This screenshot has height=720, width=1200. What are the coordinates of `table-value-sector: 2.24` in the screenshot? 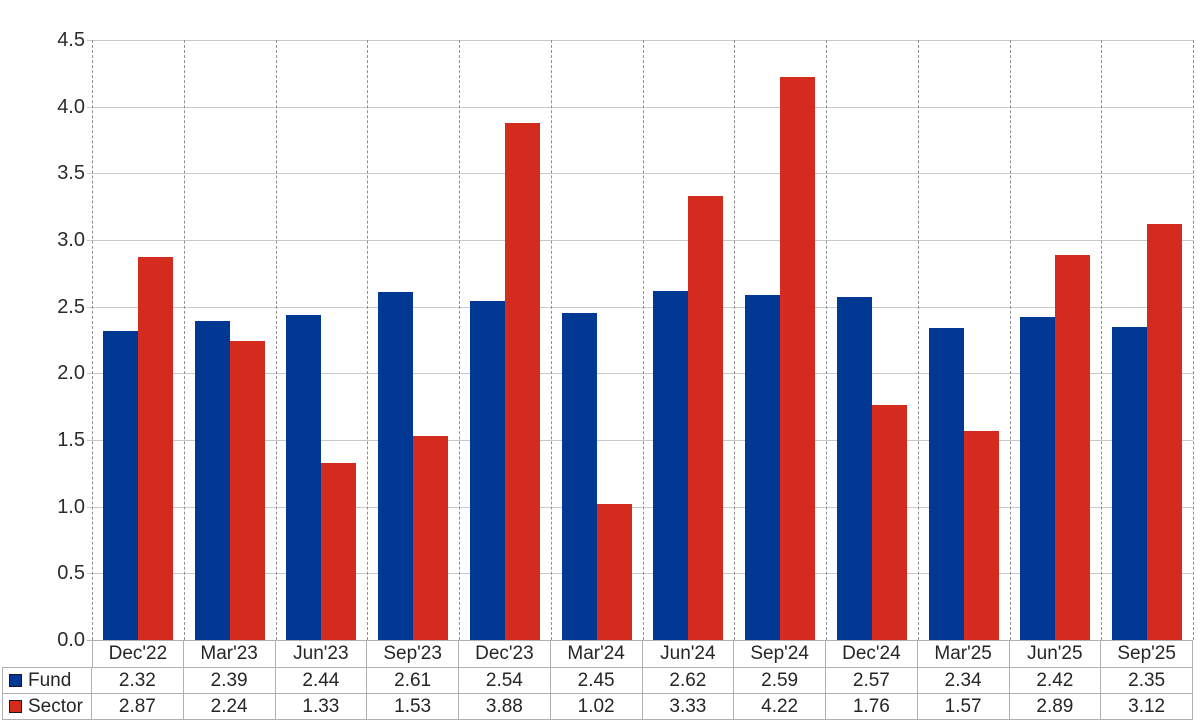 It's located at (229, 707).